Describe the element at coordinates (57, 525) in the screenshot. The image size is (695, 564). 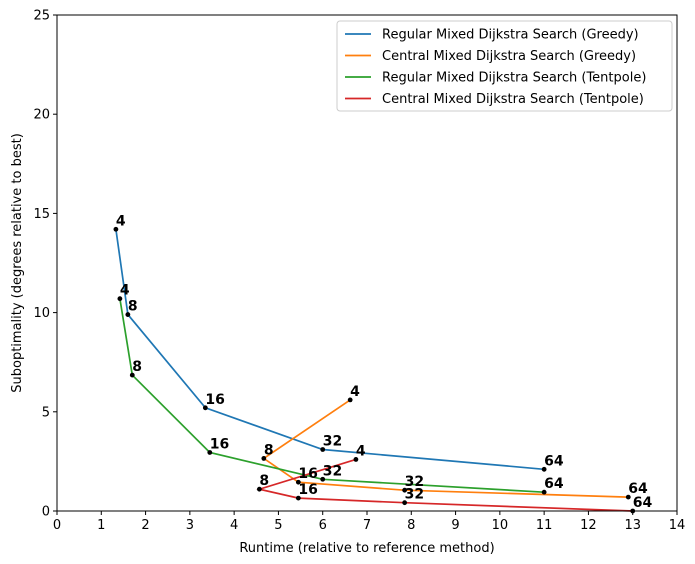
I see `x-tick-label: 0` at that location.